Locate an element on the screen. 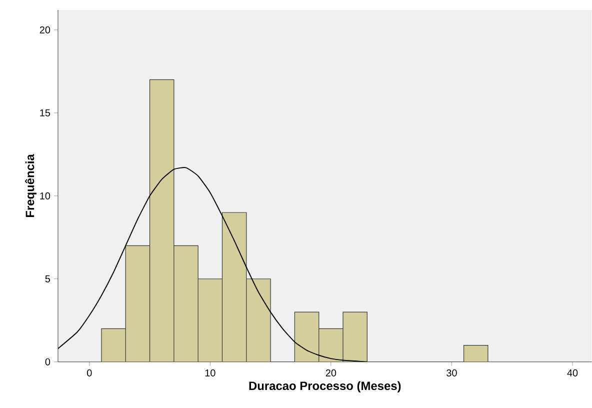 The image size is (592, 408). y-tick-label: 20 is located at coordinates (45, 30).